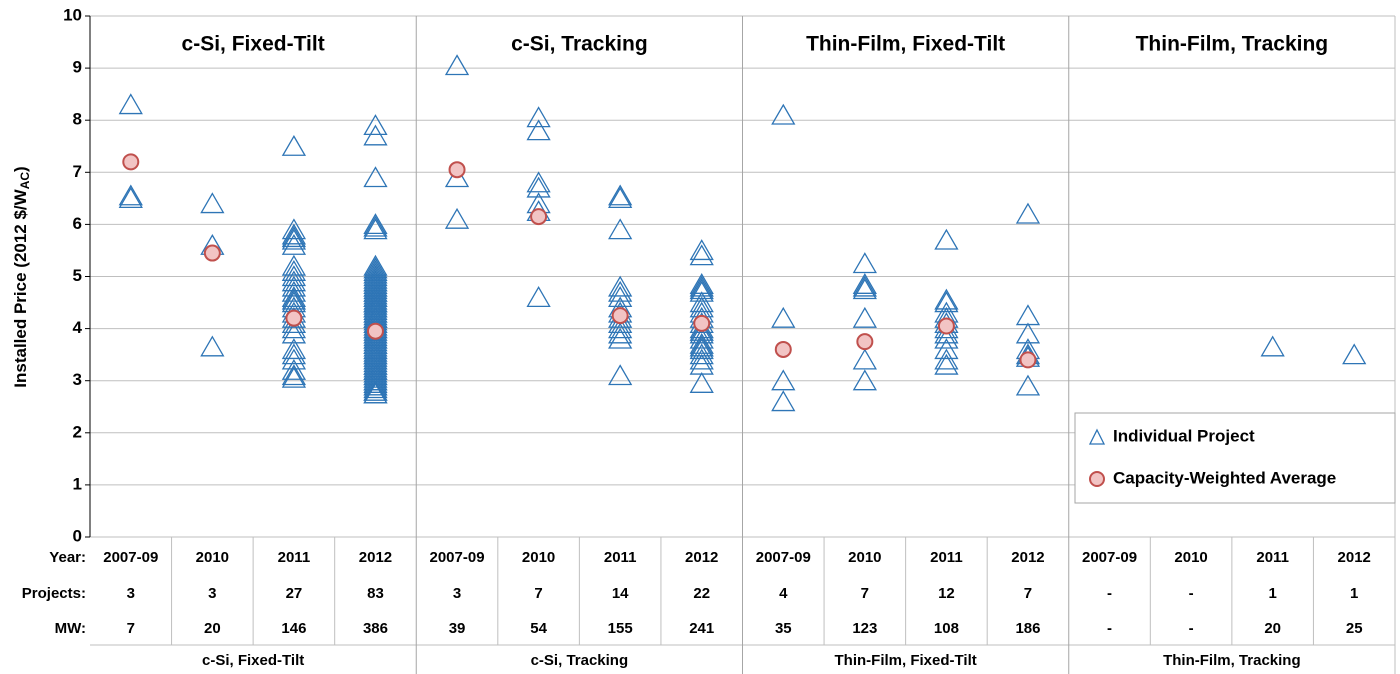 The width and height of the screenshot is (1400, 674). What do you see at coordinates (77, 431) in the screenshot?
I see `y-tick-label: 2` at bounding box center [77, 431].